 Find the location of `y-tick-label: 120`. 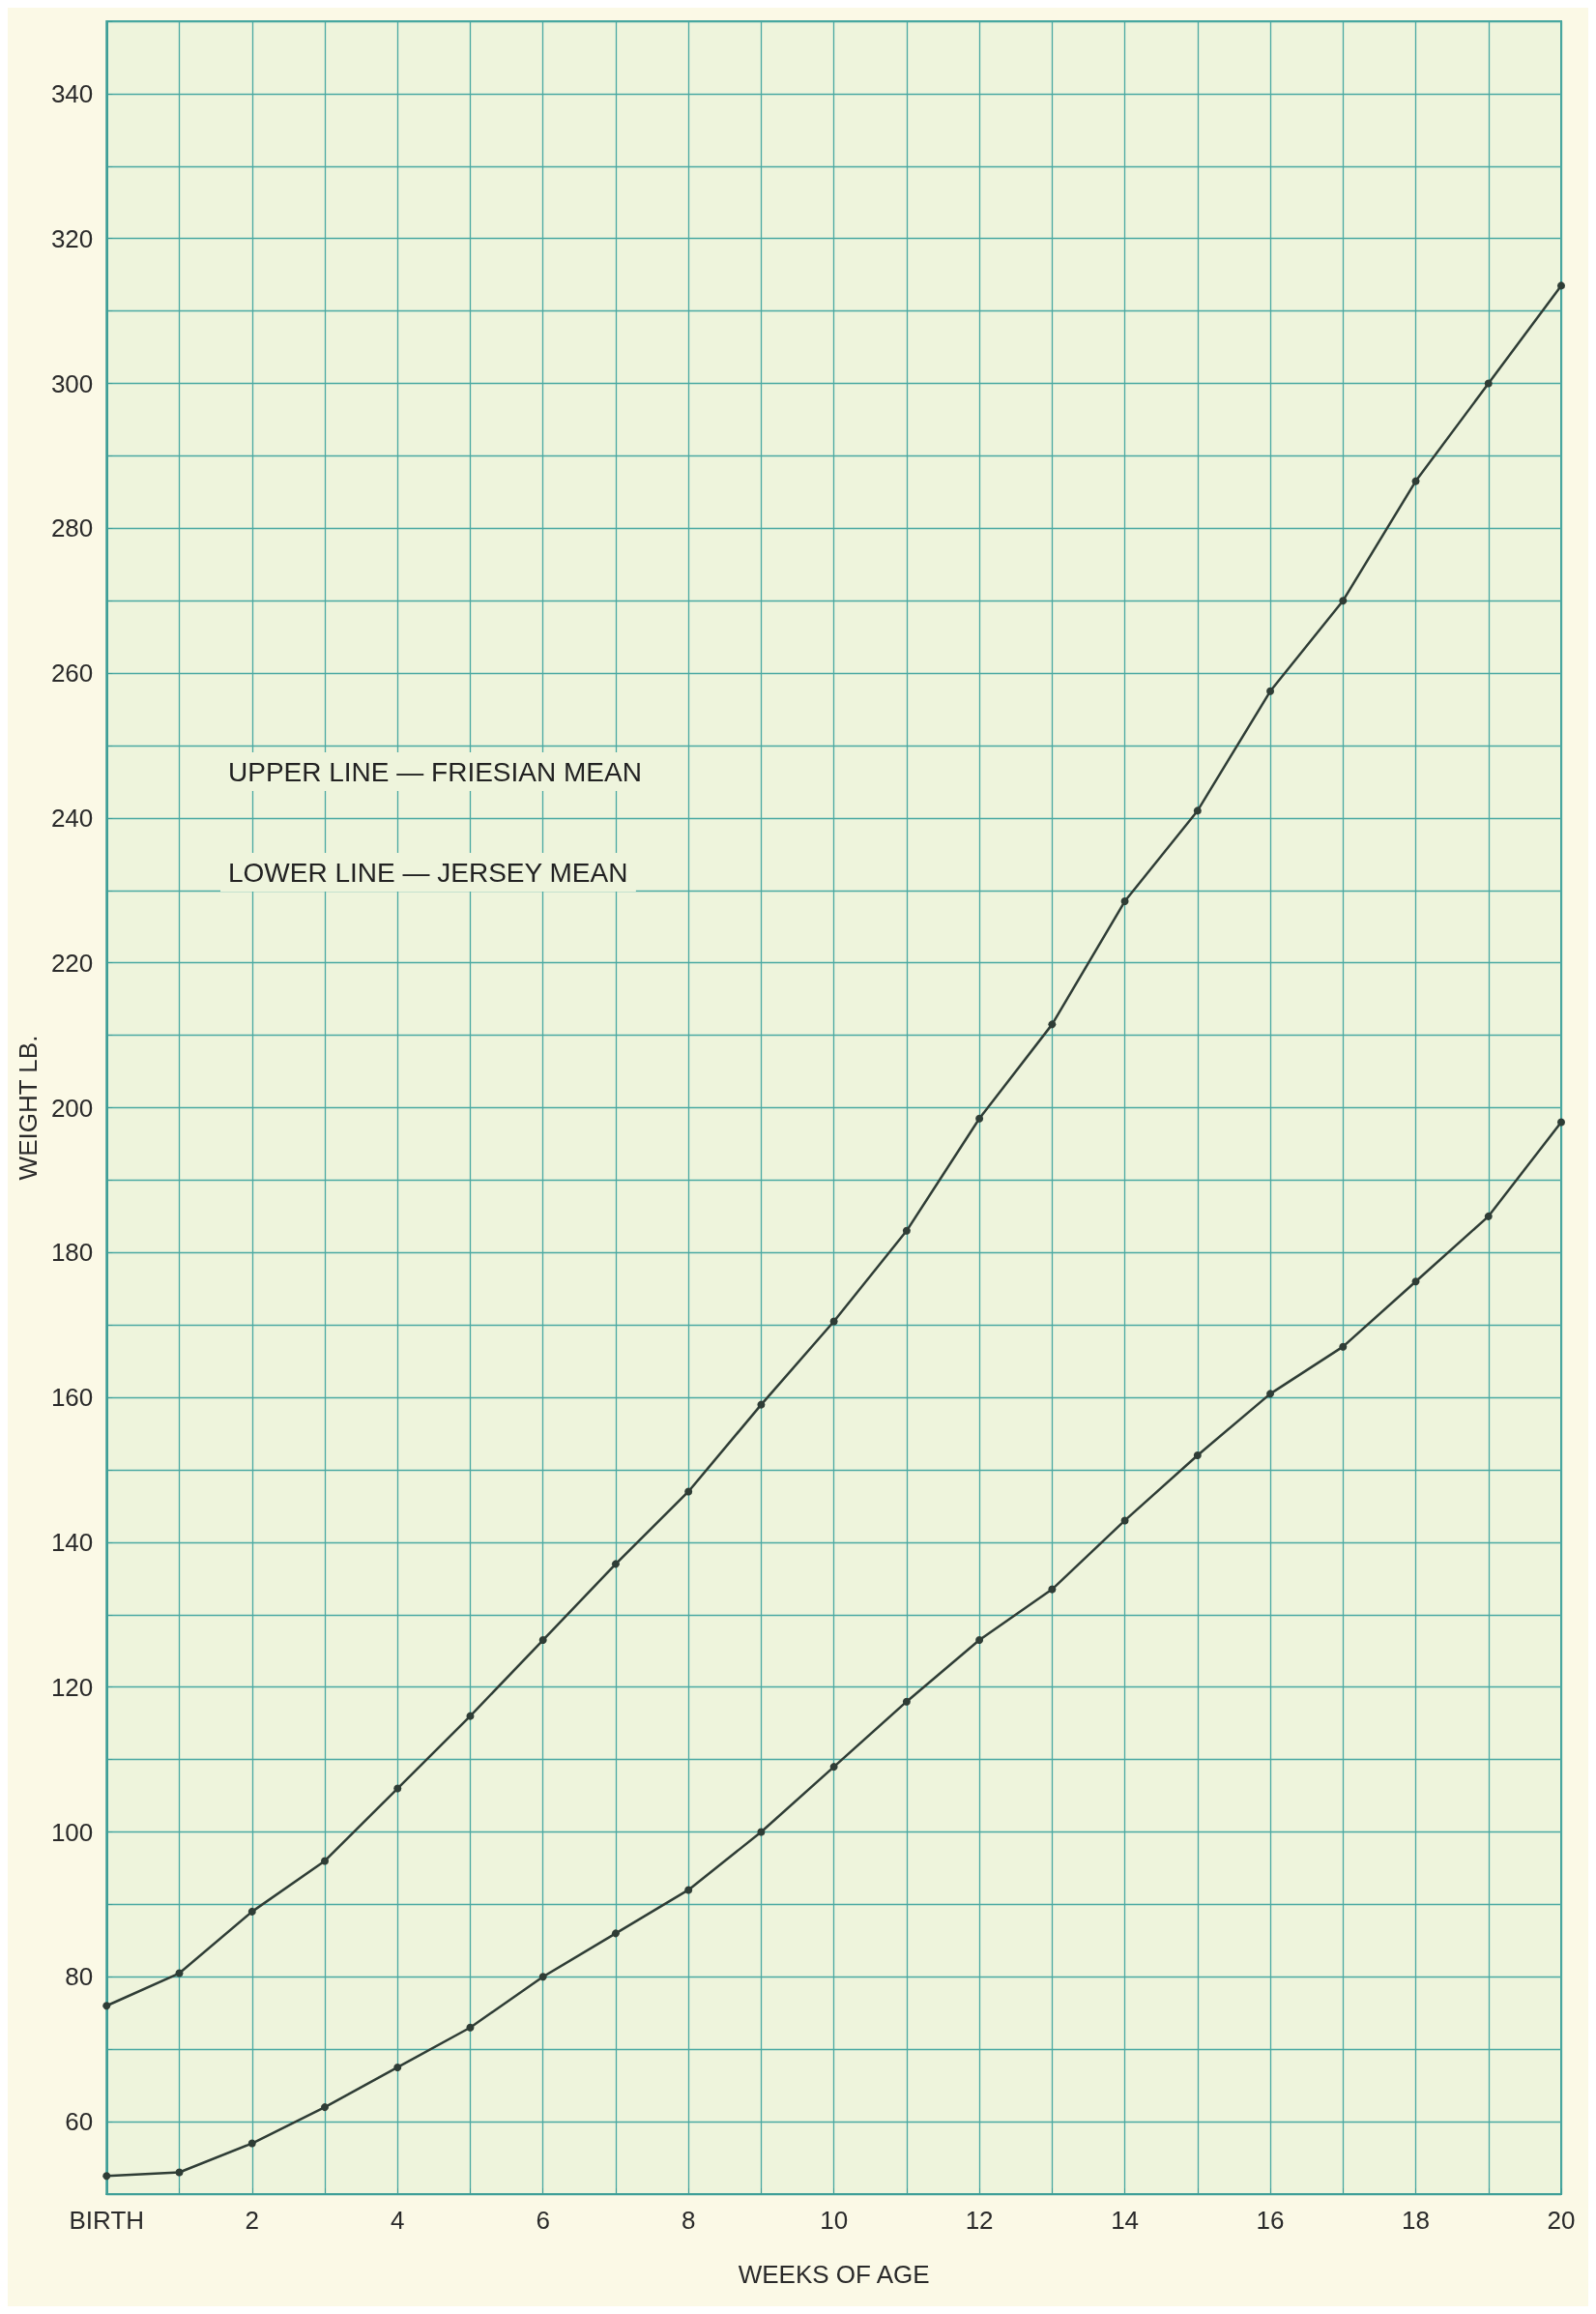

y-tick-label: 120 is located at coordinates (72, 1687).